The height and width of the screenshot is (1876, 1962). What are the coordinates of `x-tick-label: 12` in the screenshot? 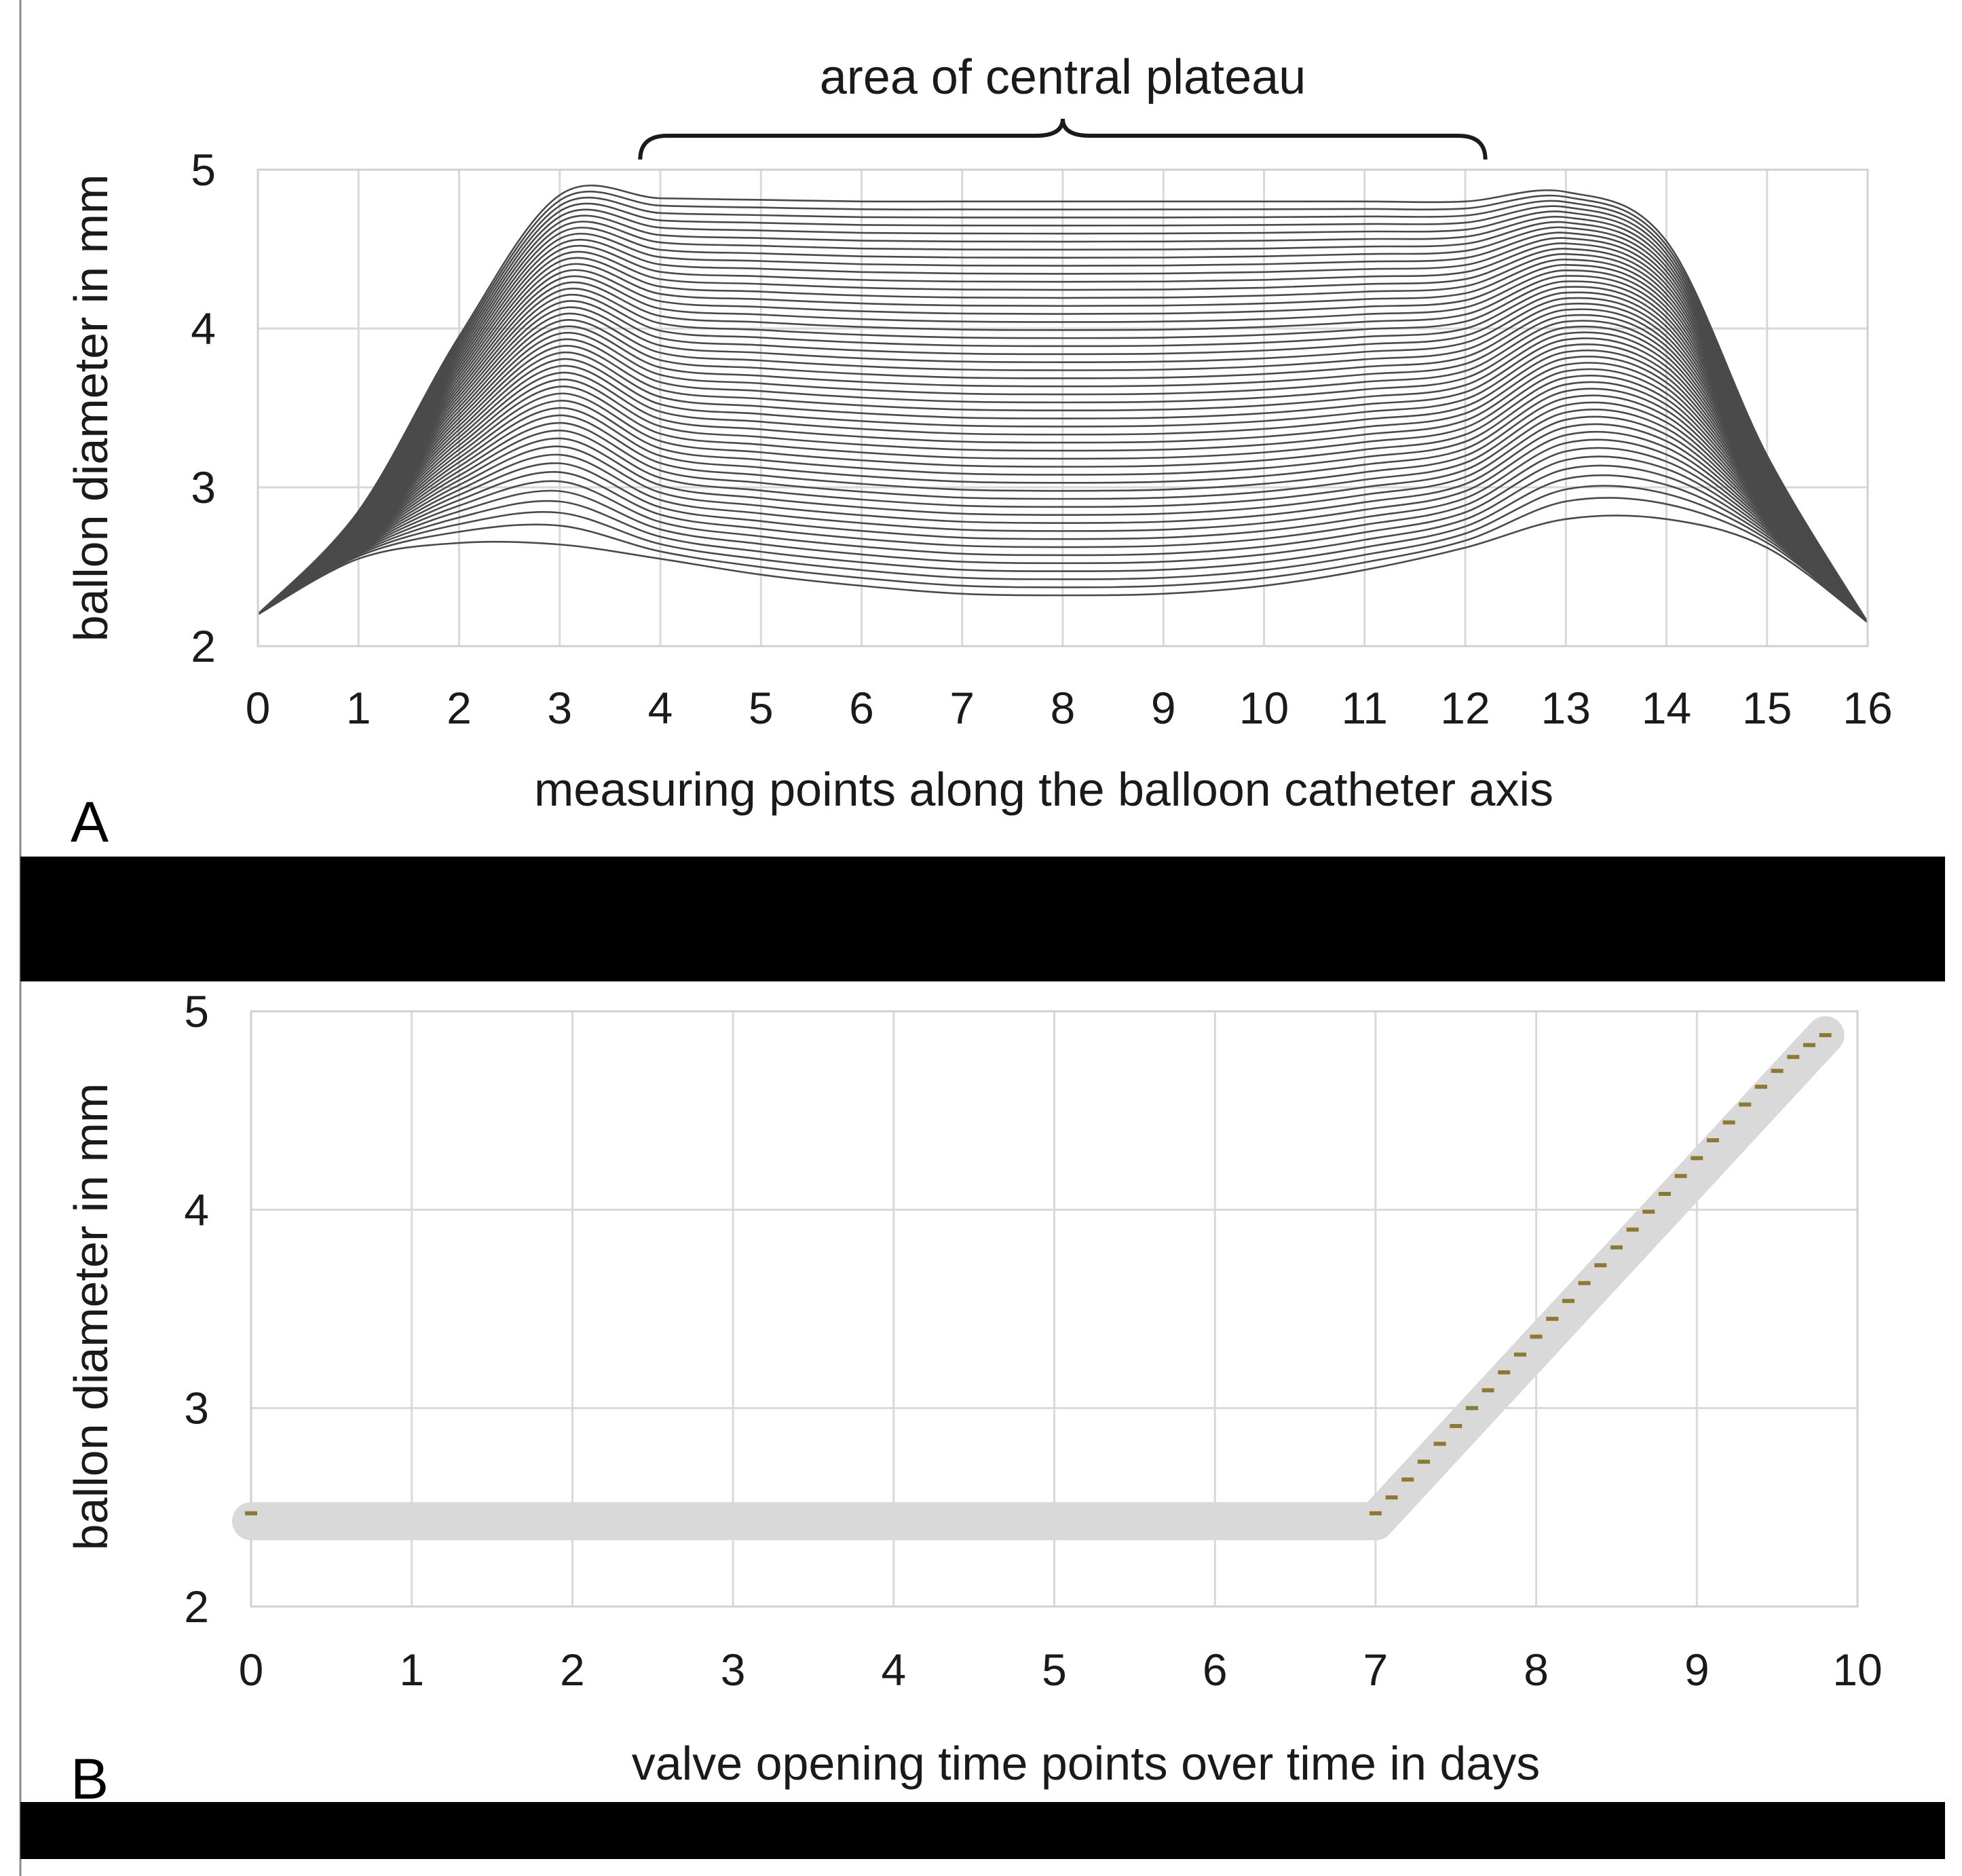 It's located at (1465, 708).